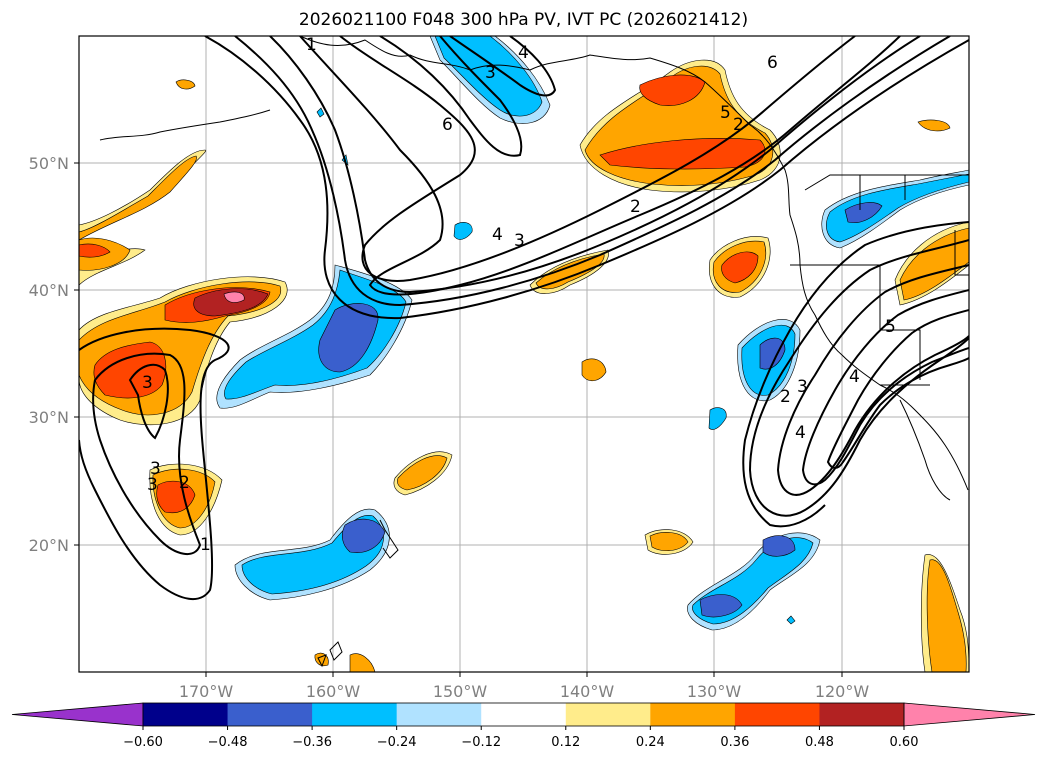 This screenshot has width=1047, height=765. Describe the element at coordinates (819, 742) in the screenshot. I see `colorbar-tick-label: 0.48` at that location.